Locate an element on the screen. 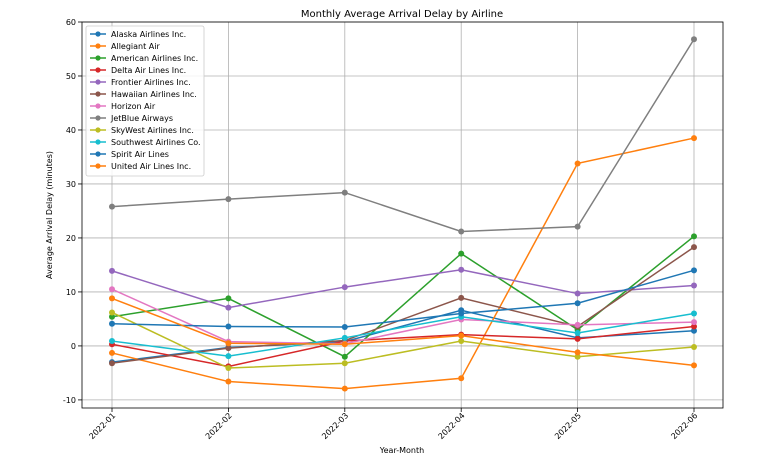 This screenshot has height=462, width=779. y-tick-label: 10 is located at coordinates (71, 292).